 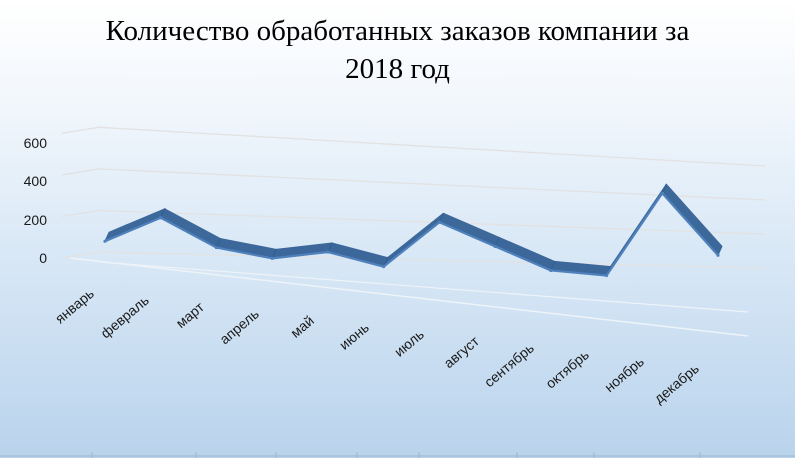 What do you see at coordinates (74, 305) in the screenshot?
I see `x-category-label: январь` at bounding box center [74, 305].